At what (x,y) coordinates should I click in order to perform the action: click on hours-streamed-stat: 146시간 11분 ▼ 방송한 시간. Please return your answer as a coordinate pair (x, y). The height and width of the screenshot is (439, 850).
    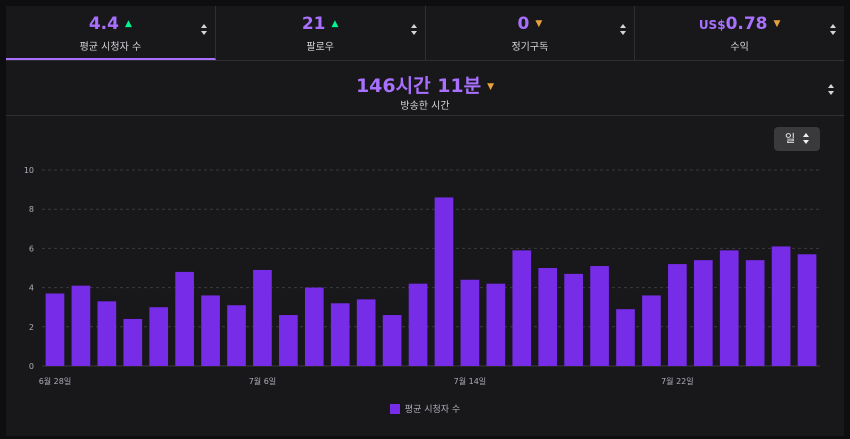
    Looking at the image, I should click on (425, 88).